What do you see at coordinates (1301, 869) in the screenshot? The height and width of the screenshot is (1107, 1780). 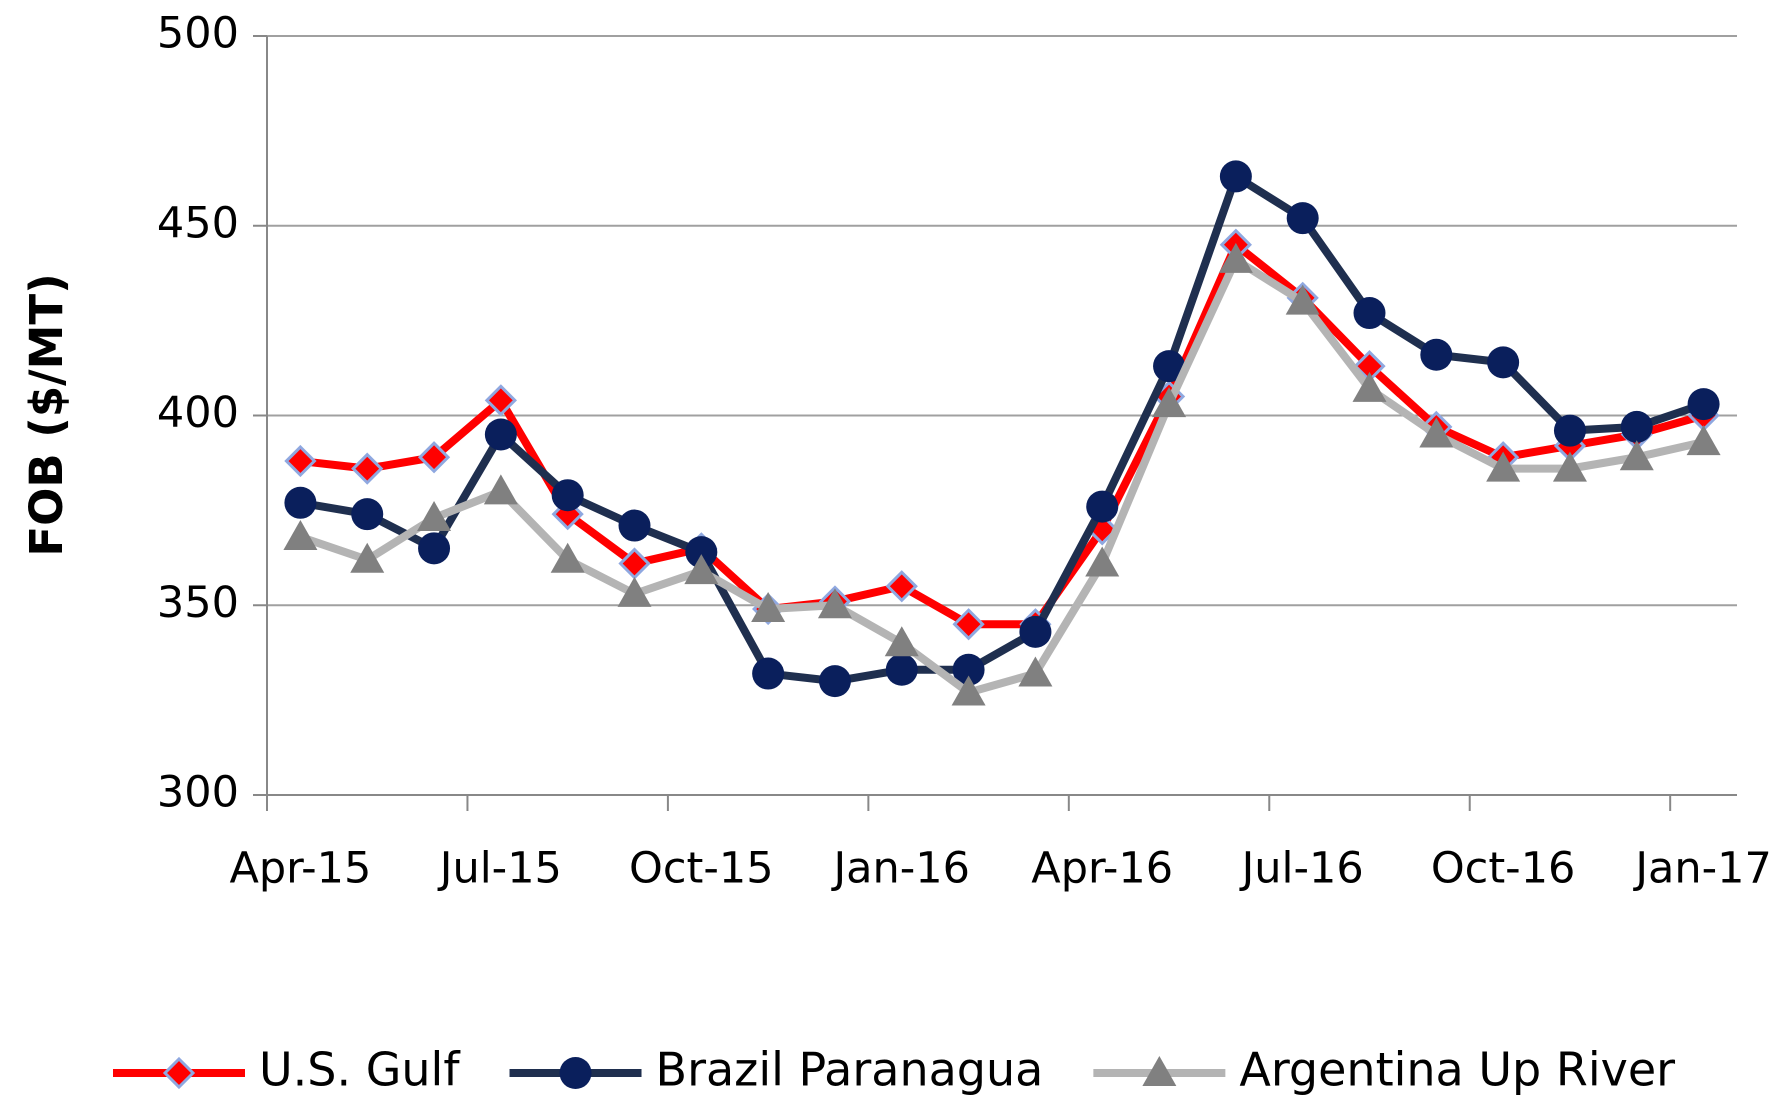 I see `x-tick-label: Jul-16` at bounding box center [1301, 869].